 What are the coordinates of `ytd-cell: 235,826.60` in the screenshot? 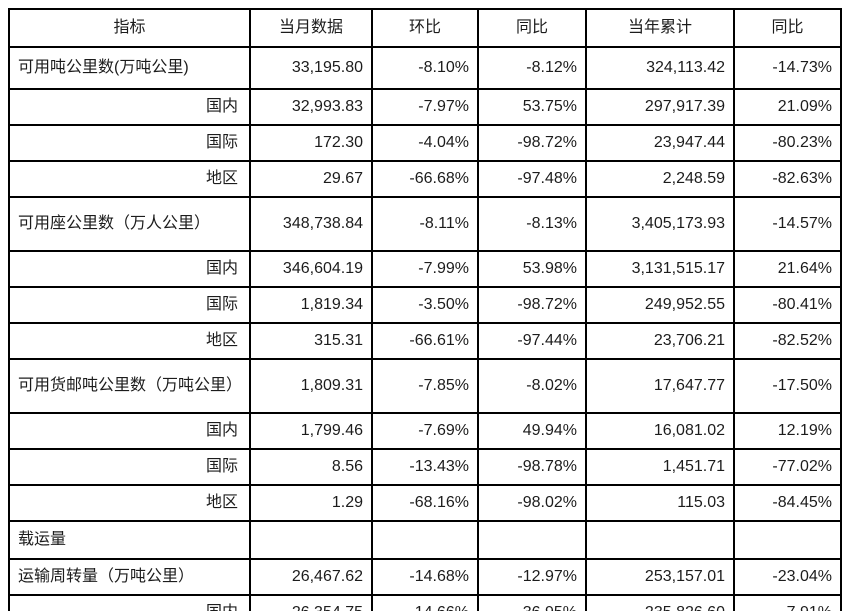 It's located at (660, 602).